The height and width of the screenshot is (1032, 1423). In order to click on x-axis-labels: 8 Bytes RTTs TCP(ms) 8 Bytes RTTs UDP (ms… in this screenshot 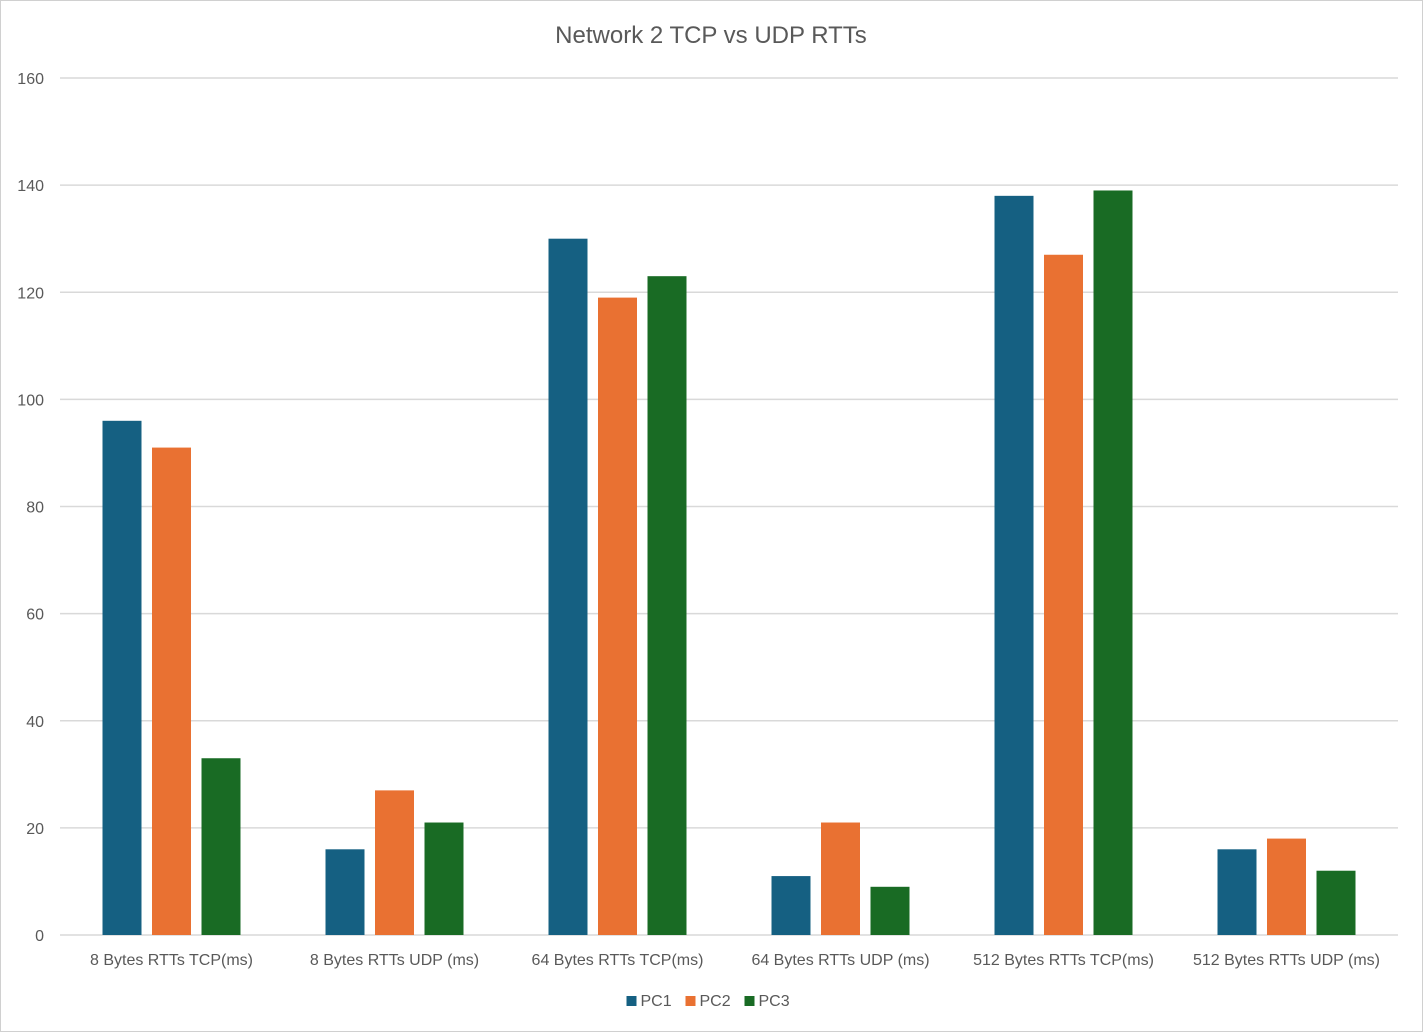, I will do `click(735, 960)`.